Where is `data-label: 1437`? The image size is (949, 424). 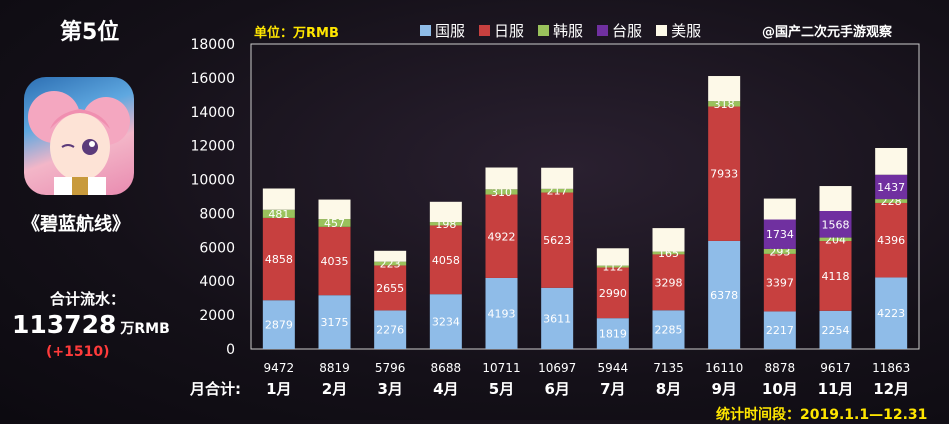 data-label: 1437 is located at coordinates (891, 187).